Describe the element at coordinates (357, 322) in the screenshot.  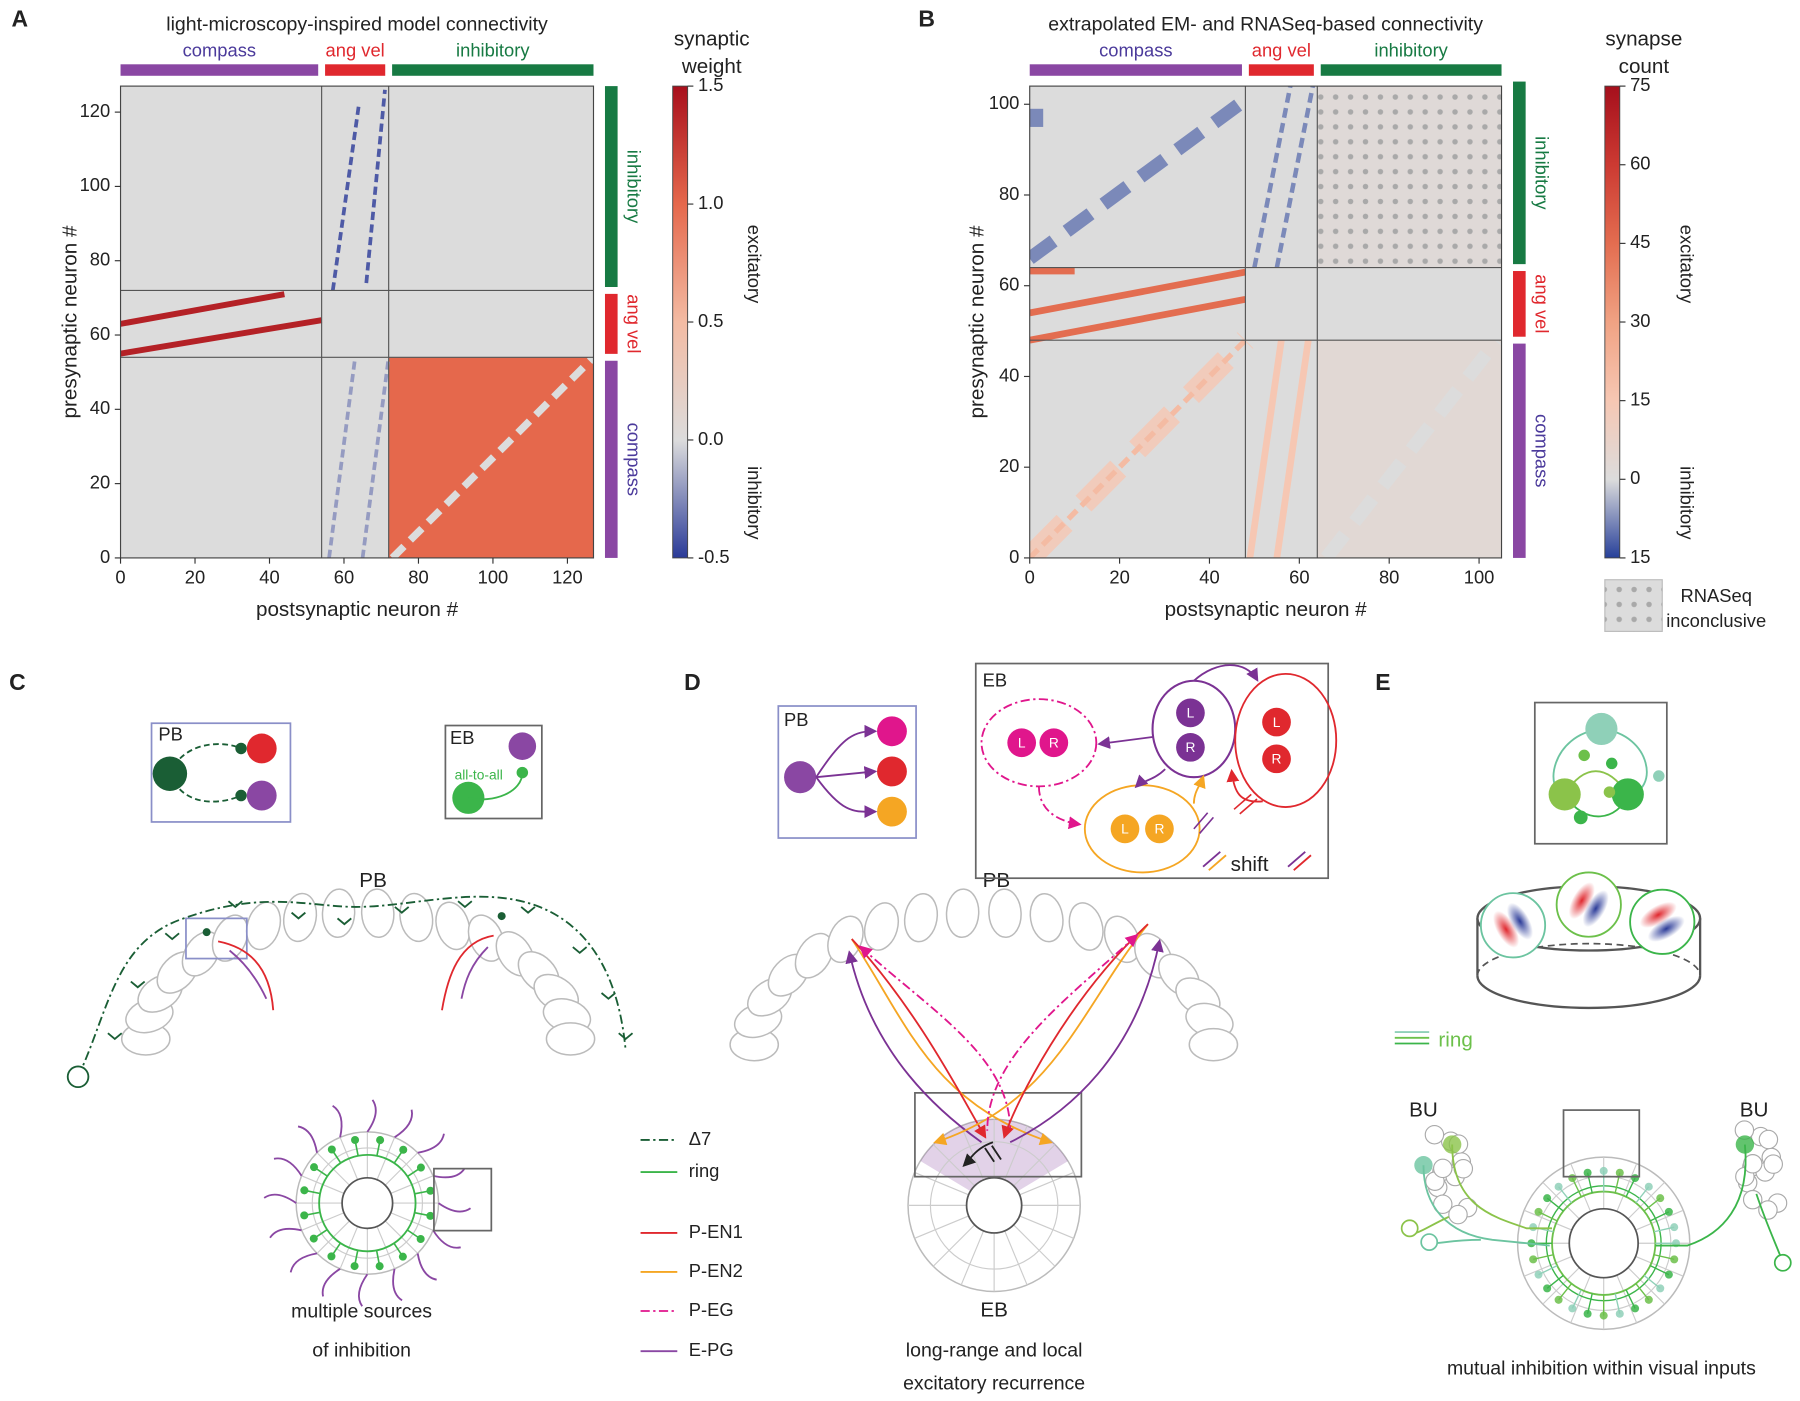
I see `plot-frame` at that location.